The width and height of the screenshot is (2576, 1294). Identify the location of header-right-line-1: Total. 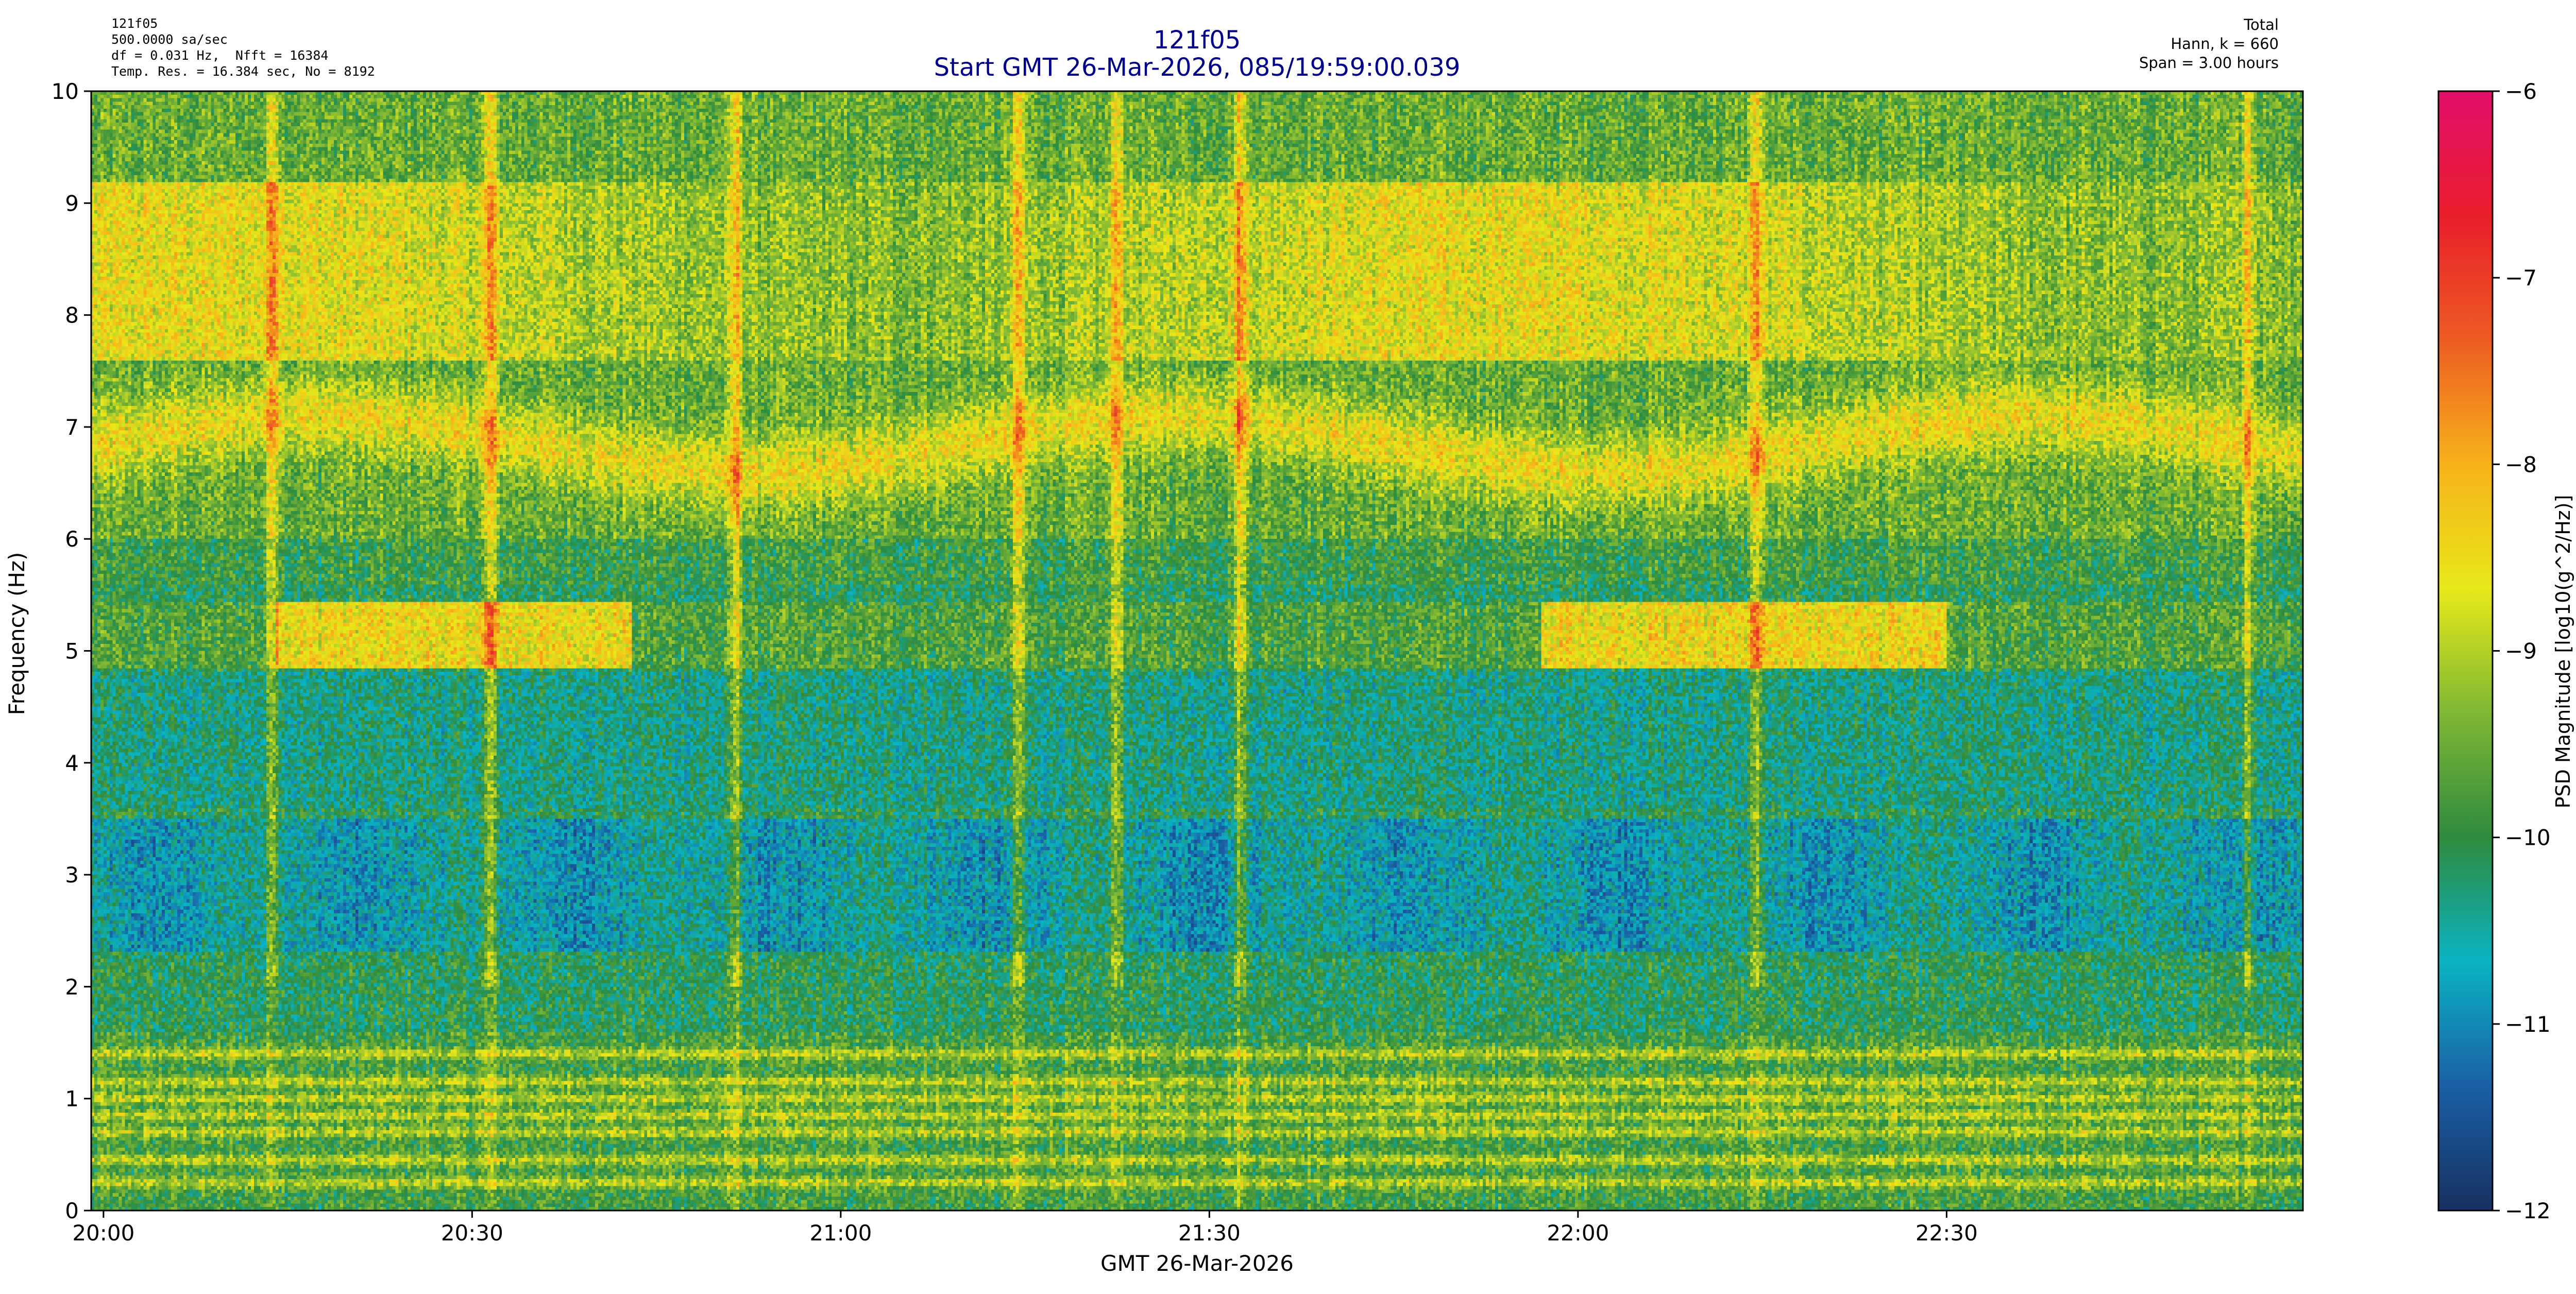
(2261, 24).